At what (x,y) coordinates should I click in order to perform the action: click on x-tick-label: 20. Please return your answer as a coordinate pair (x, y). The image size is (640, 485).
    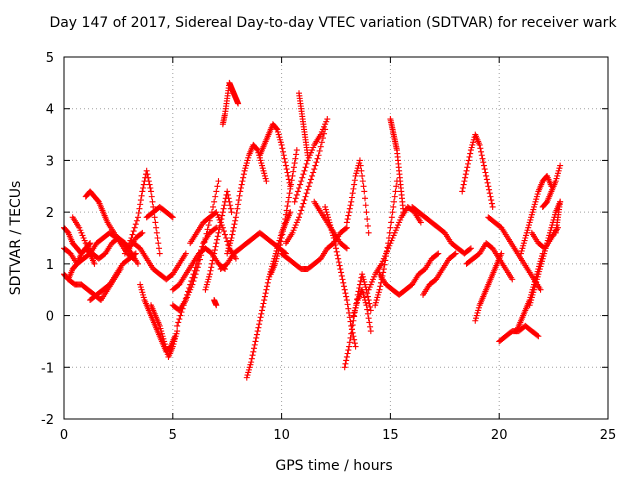
    Looking at the image, I should click on (499, 435).